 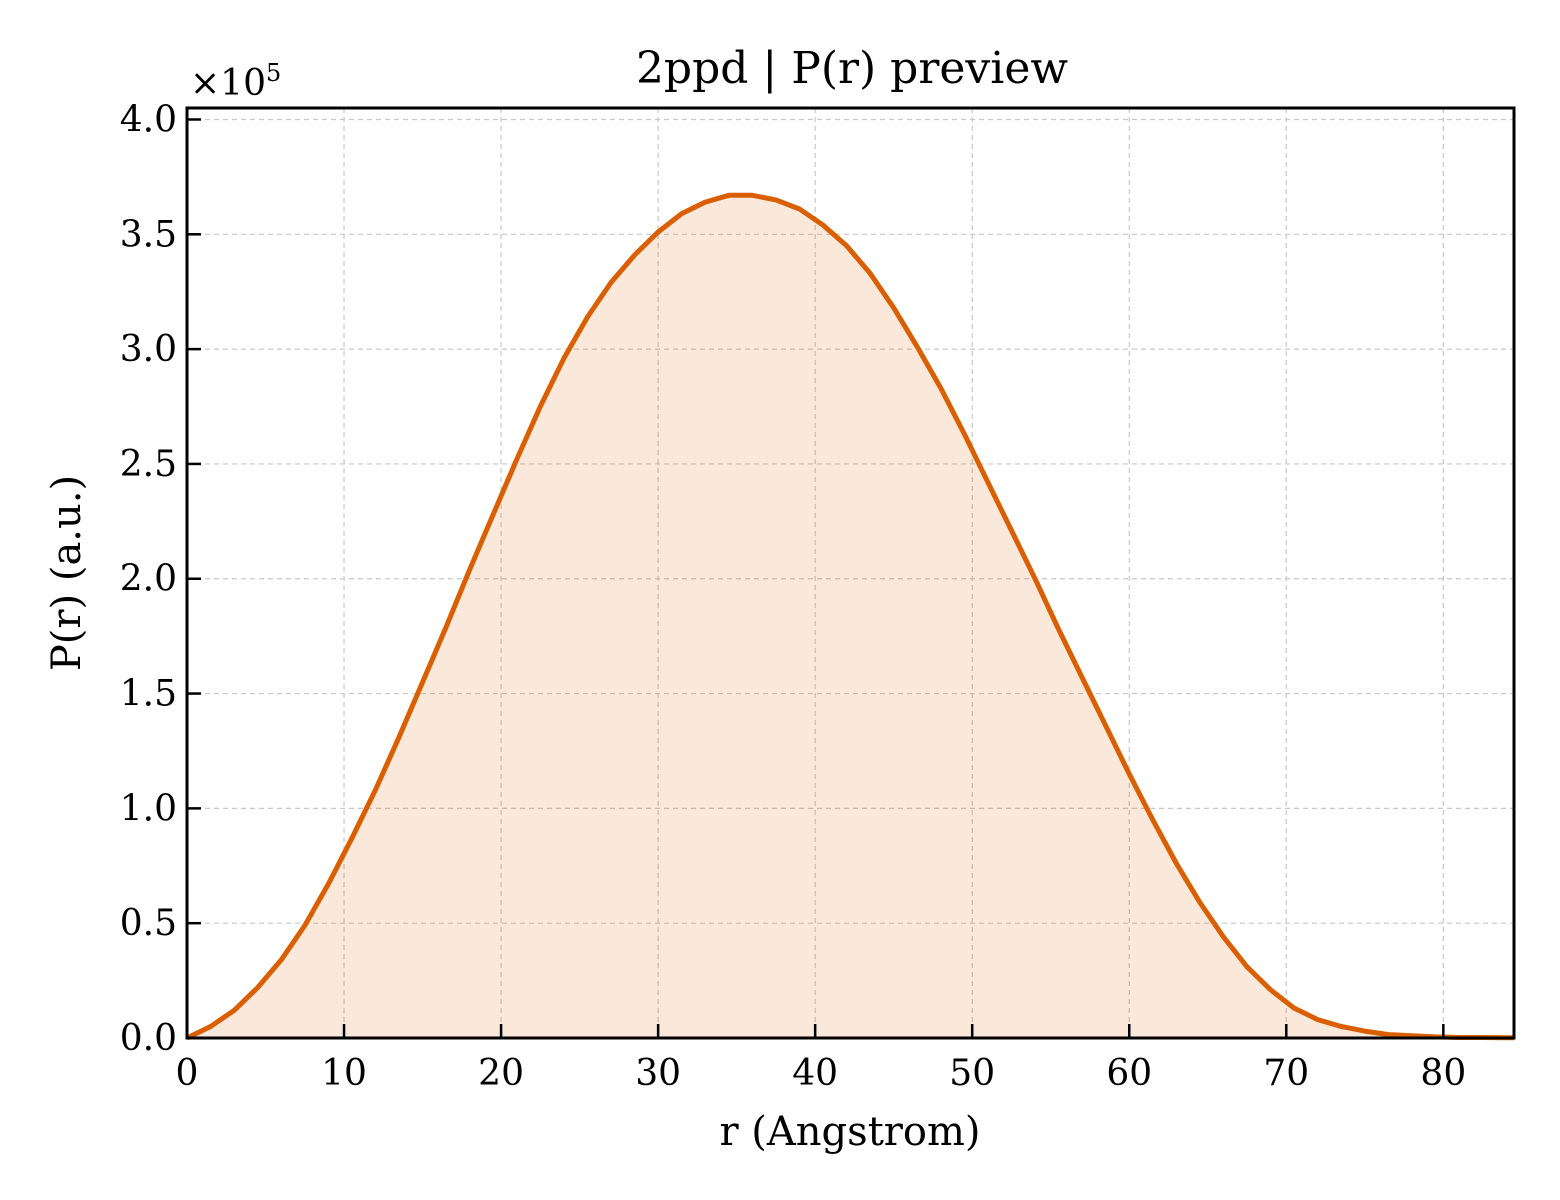 I want to click on y-tick-label: 2.5, so click(x=148, y=464).